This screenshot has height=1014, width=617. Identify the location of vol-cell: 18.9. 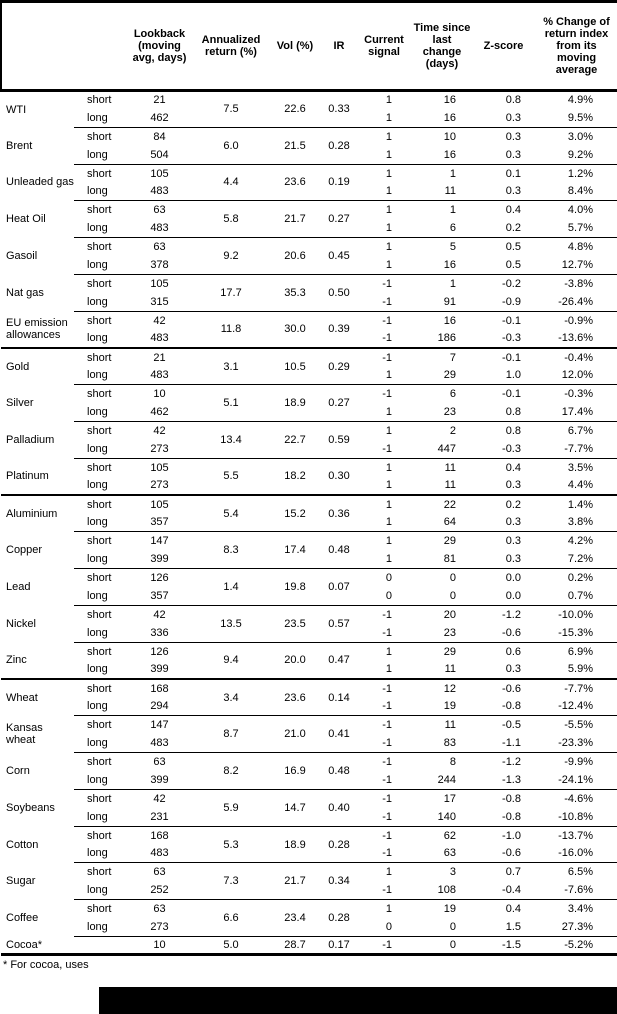
(295, 844).